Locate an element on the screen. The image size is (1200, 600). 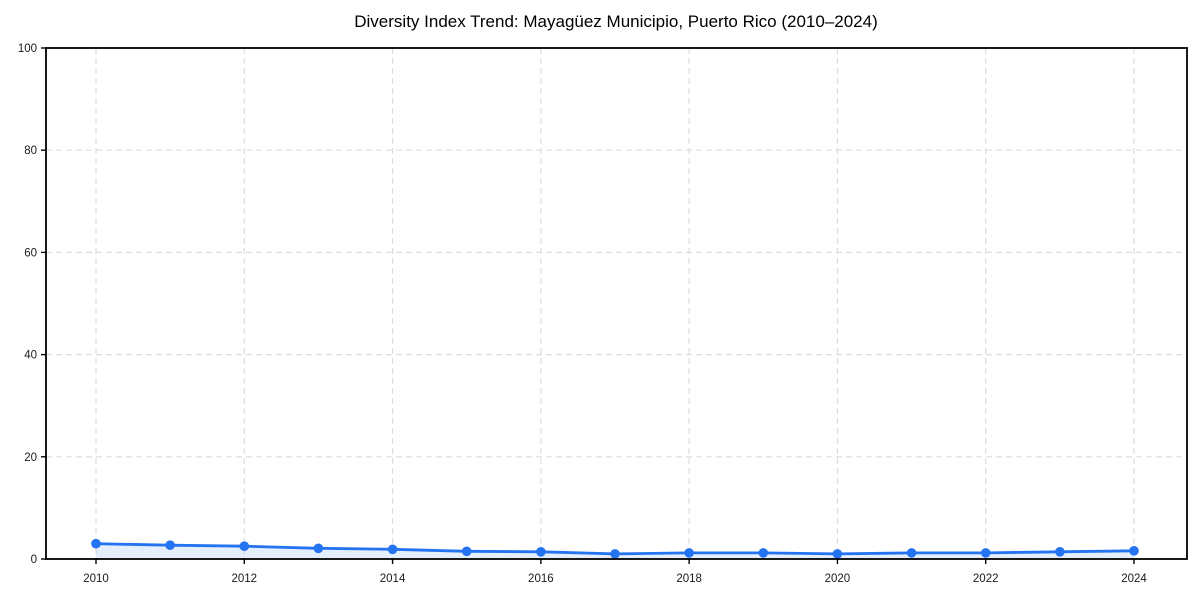
data-point-2015 is located at coordinates (466, 551).